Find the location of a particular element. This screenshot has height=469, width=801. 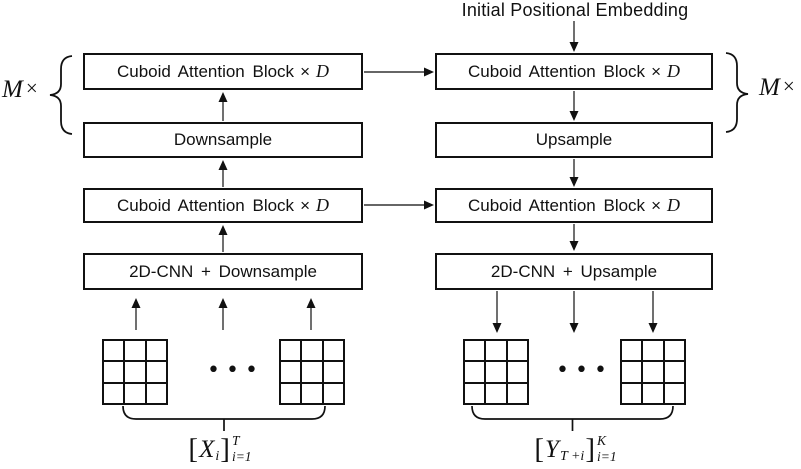

encoder-cnn-downsample-block: 2D-CNN + Downsample is located at coordinates (223, 271).